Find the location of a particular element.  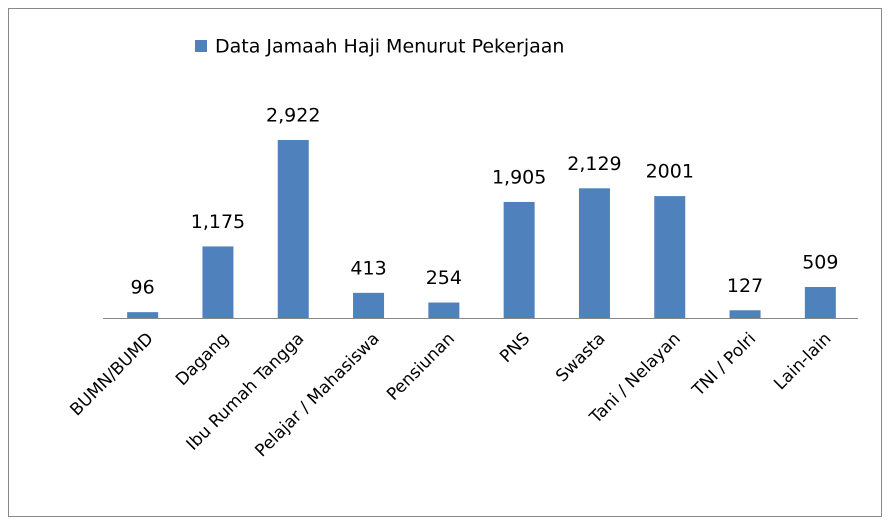

data-label: 1,905 is located at coordinates (519, 177).